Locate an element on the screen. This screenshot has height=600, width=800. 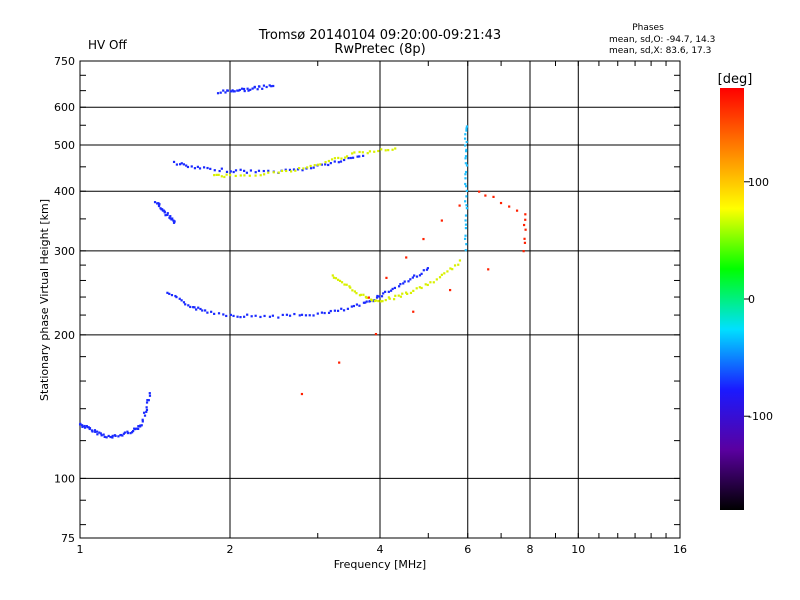
y-axis-label: Stationary phase Virtual Height [km] is located at coordinates (44, 300).